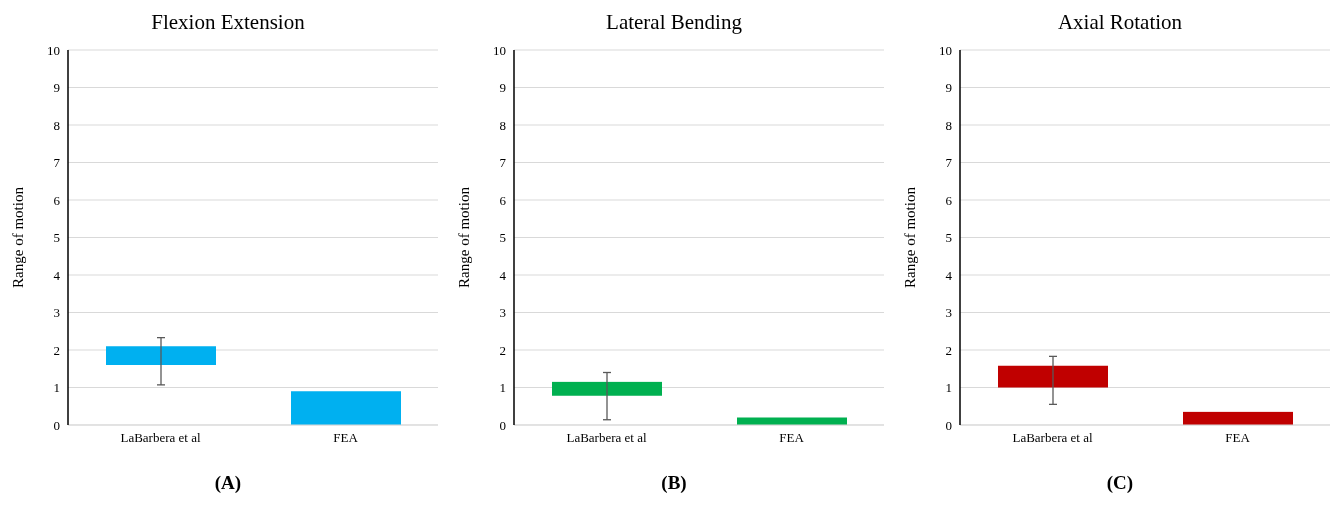  What do you see at coordinates (1120, 483) in the screenshot?
I see `text: (C)` at bounding box center [1120, 483].